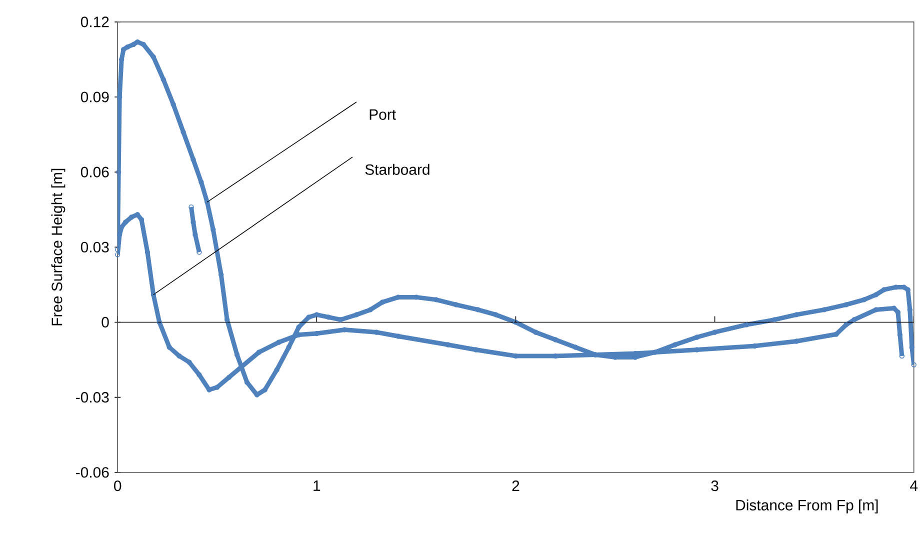 The image size is (923, 544). I want to click on x-axis-title: Distance From Fp [m], so click(807, 506).